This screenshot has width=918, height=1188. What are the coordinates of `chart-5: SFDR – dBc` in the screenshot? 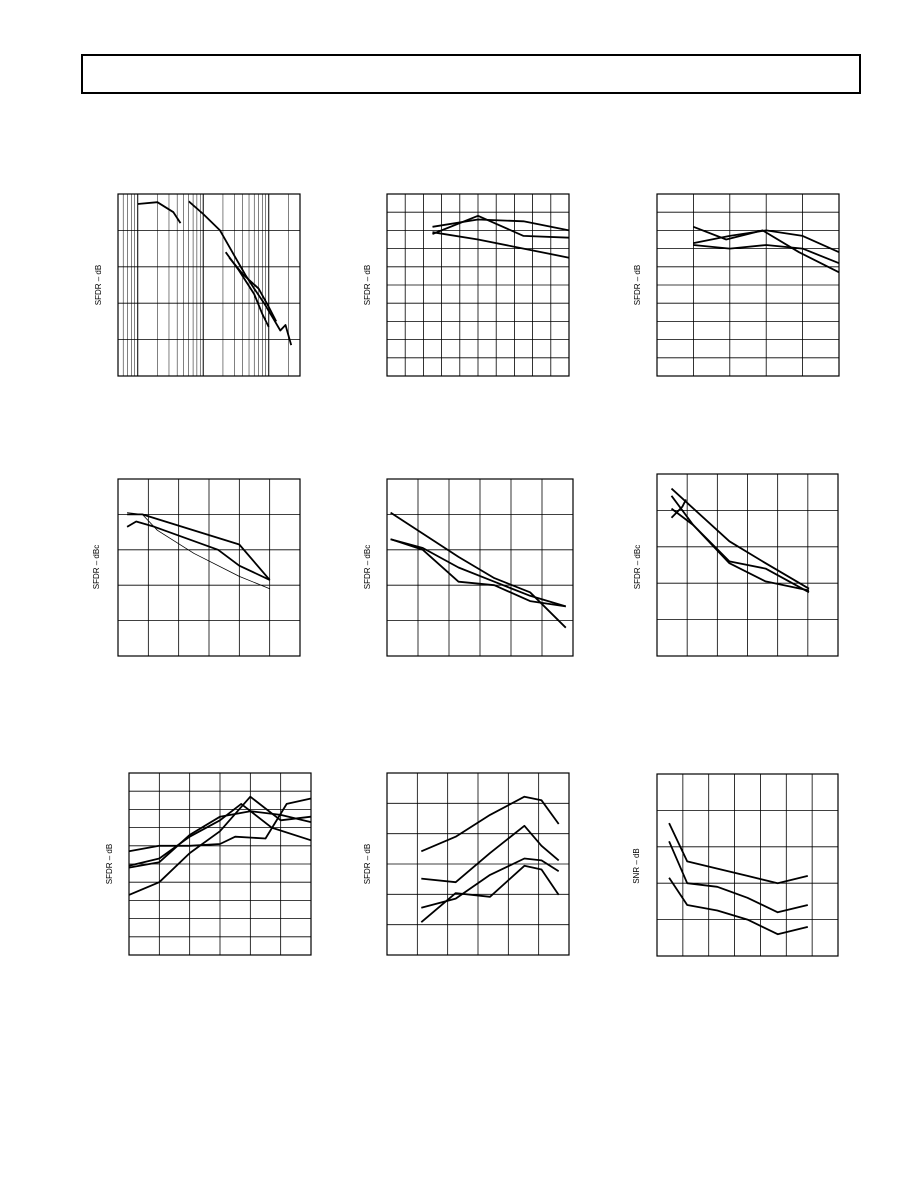 It's located at (468, 567).